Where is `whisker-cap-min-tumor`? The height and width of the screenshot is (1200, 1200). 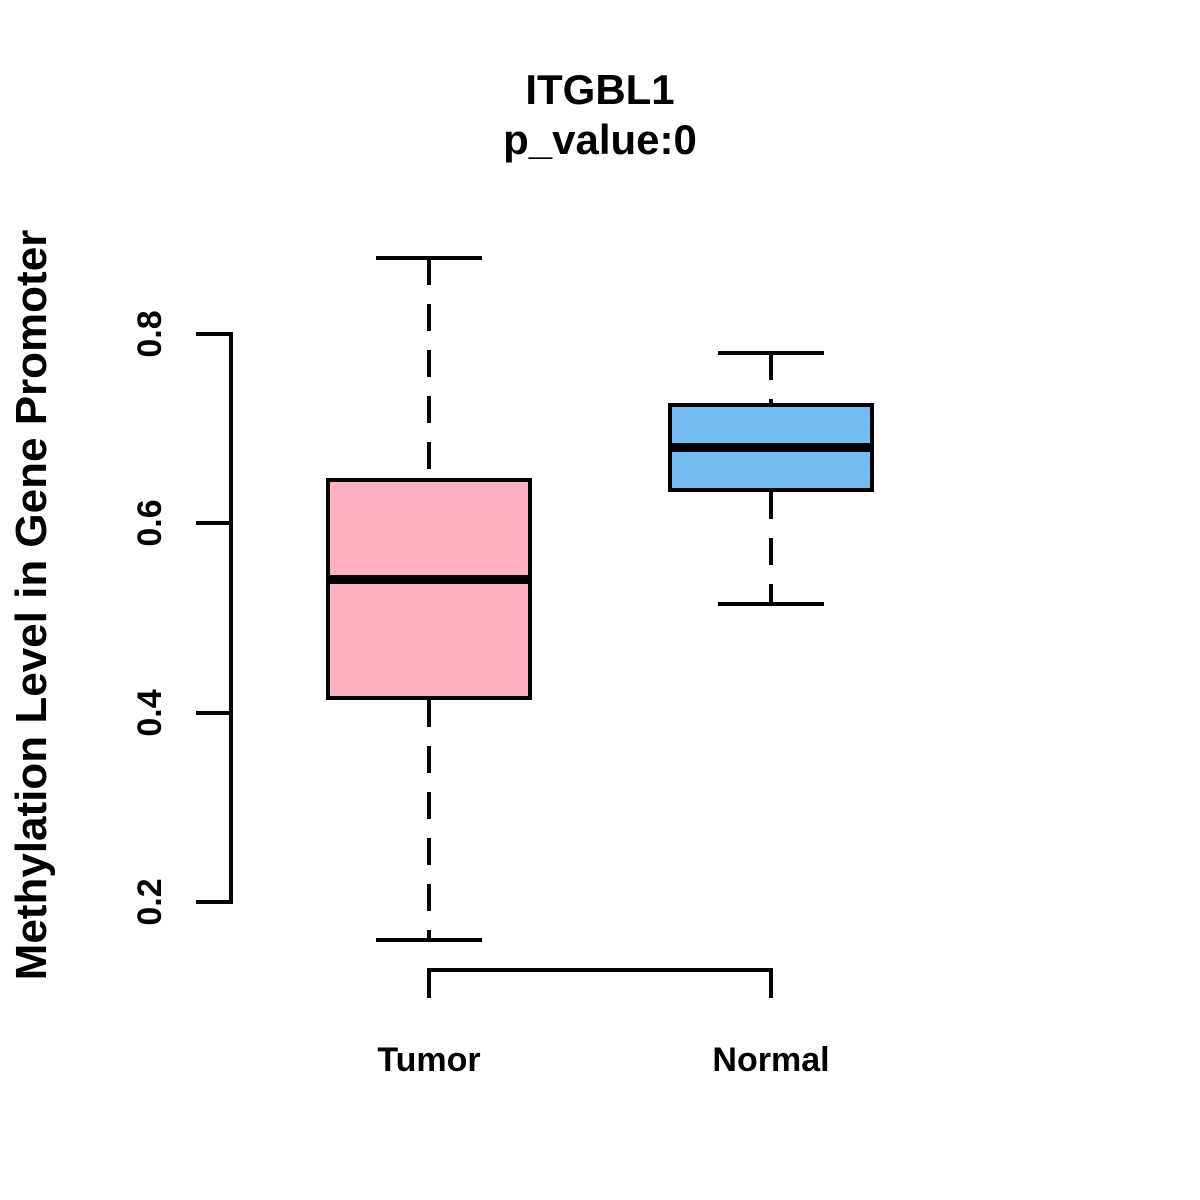
whisker-cap-min-tumor is located at coordinates (429, 940).